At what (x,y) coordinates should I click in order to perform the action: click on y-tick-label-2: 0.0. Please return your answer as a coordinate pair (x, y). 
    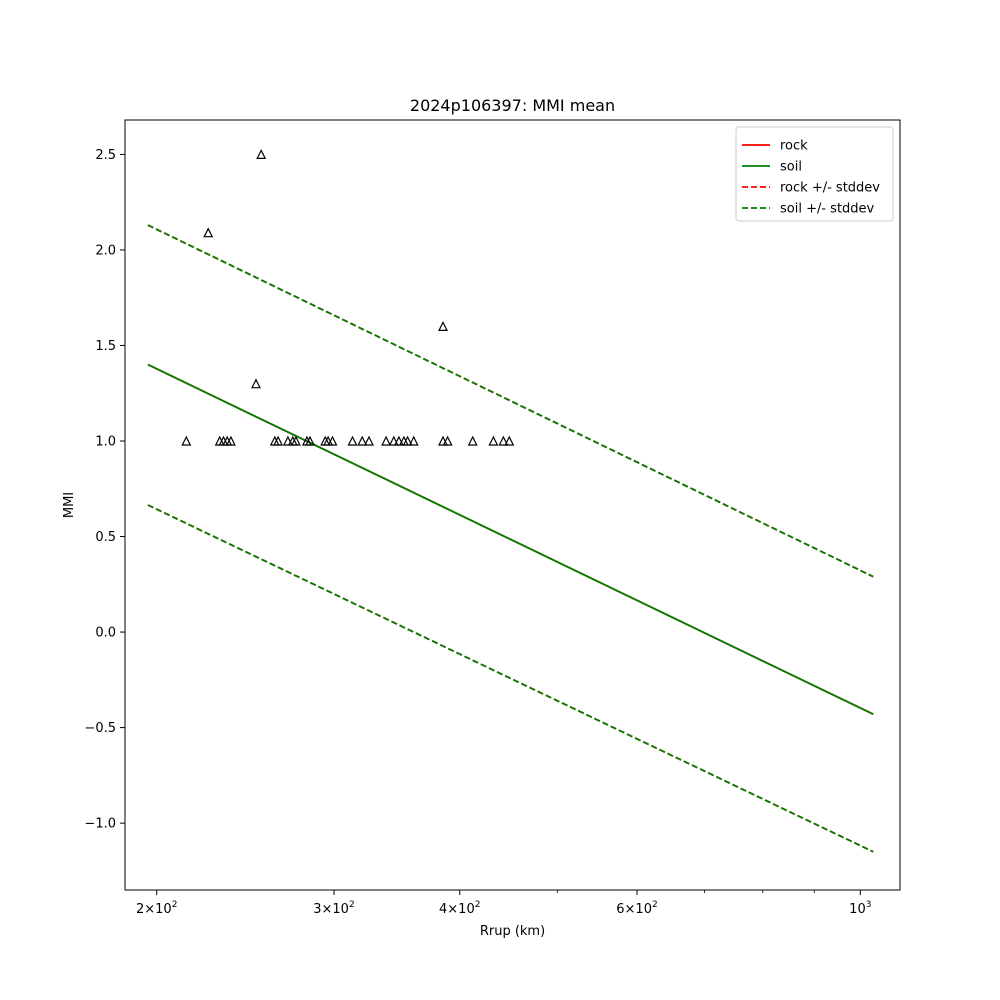
    Looking at the image, I should click on (105, 633).